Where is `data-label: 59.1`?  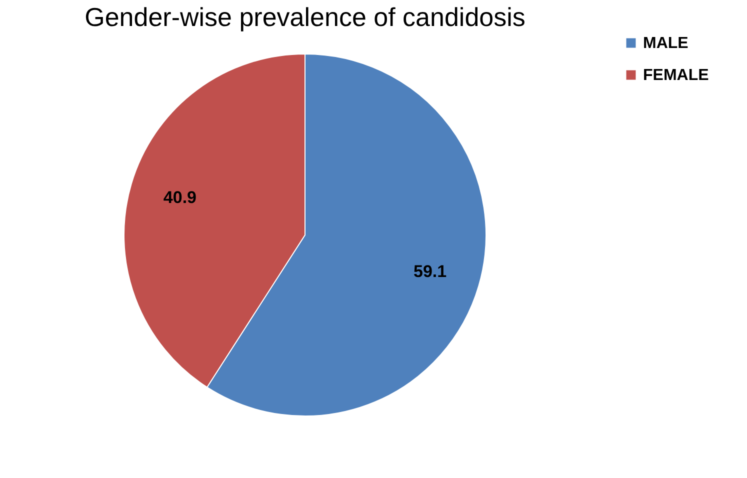
data-label: 59.1 is located at coordinates (430, 271).